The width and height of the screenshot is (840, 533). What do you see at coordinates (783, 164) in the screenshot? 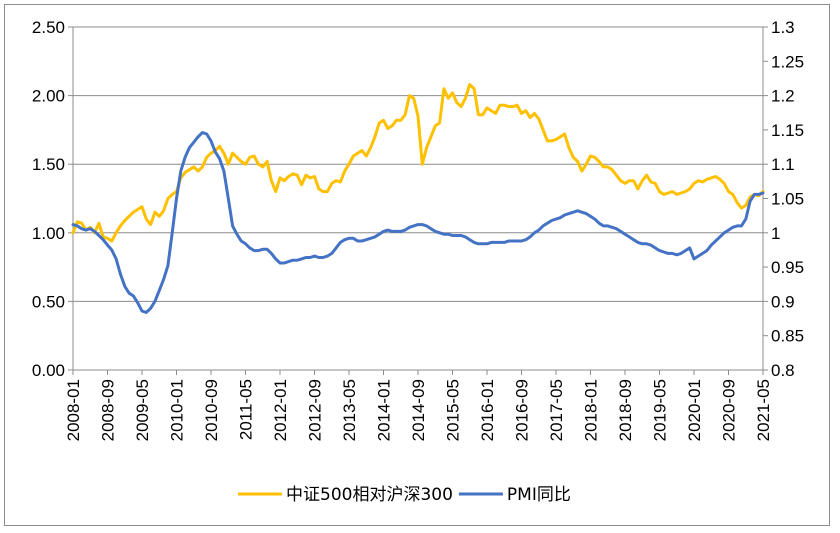
I see `right-tick-label: 1.1` at bounding box center [783, 164].